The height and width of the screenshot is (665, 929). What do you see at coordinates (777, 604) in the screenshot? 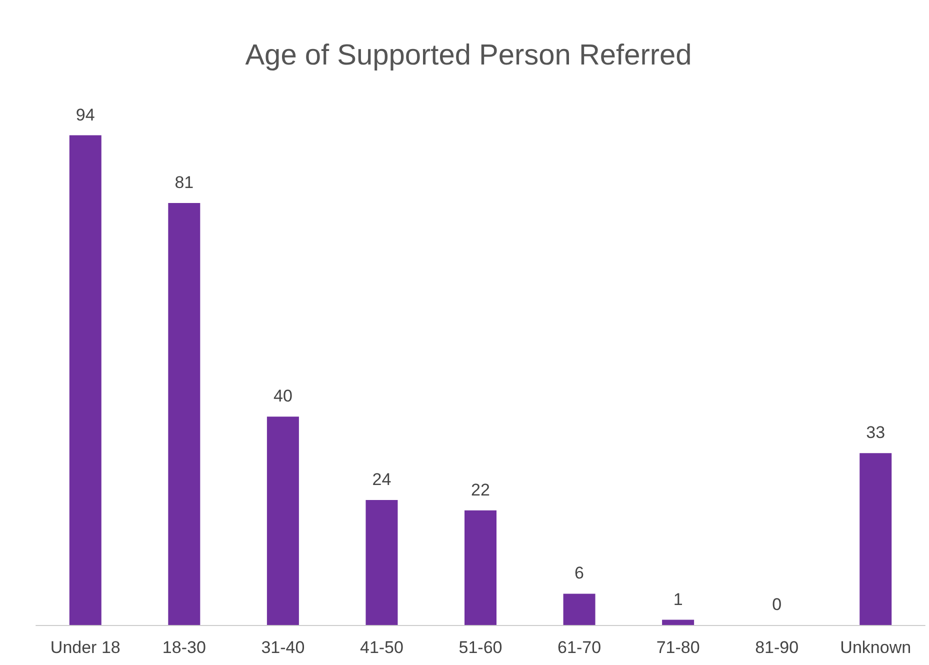
I see `data-label: 0` at bounding box center [777, 604].